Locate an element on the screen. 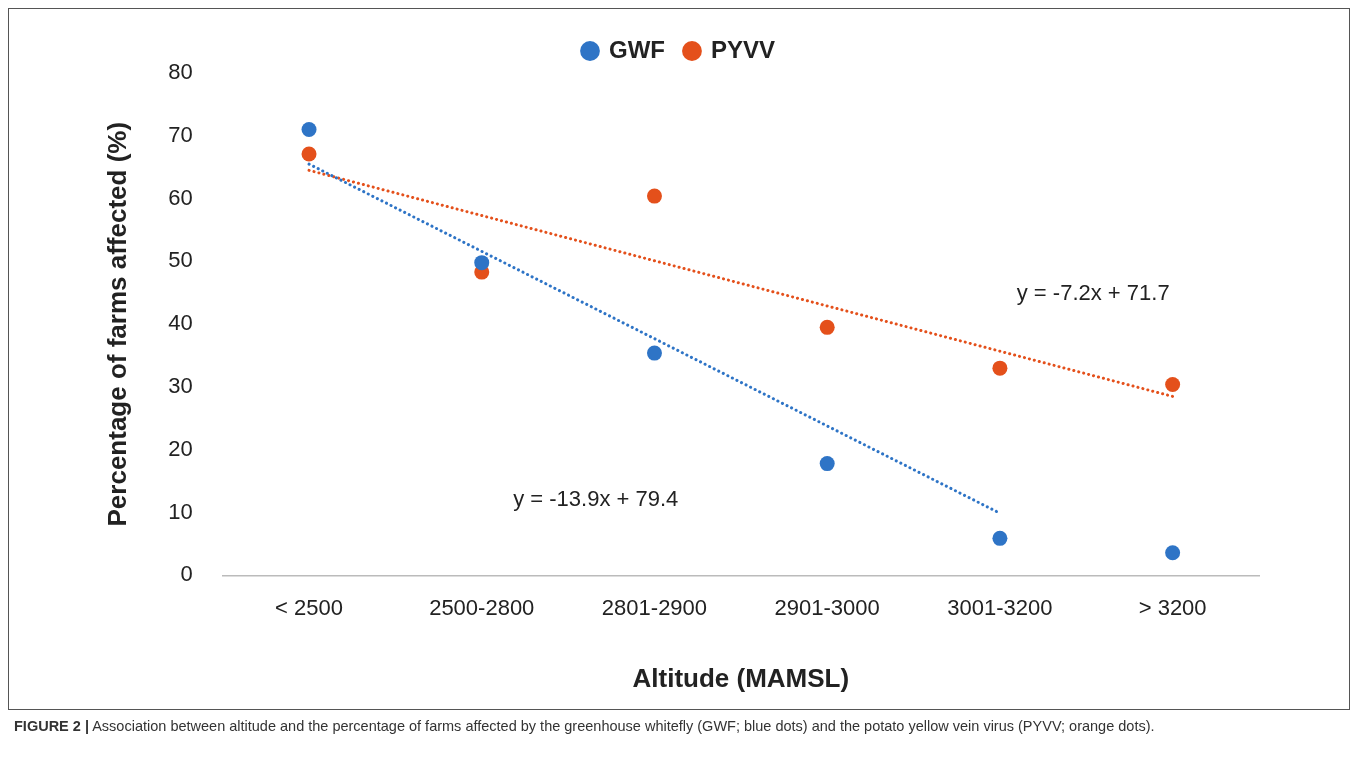 Image resolution: width=1358 pixels, height=781 pixels. y-tick-label: 30 is located at coordinates (180, 386).